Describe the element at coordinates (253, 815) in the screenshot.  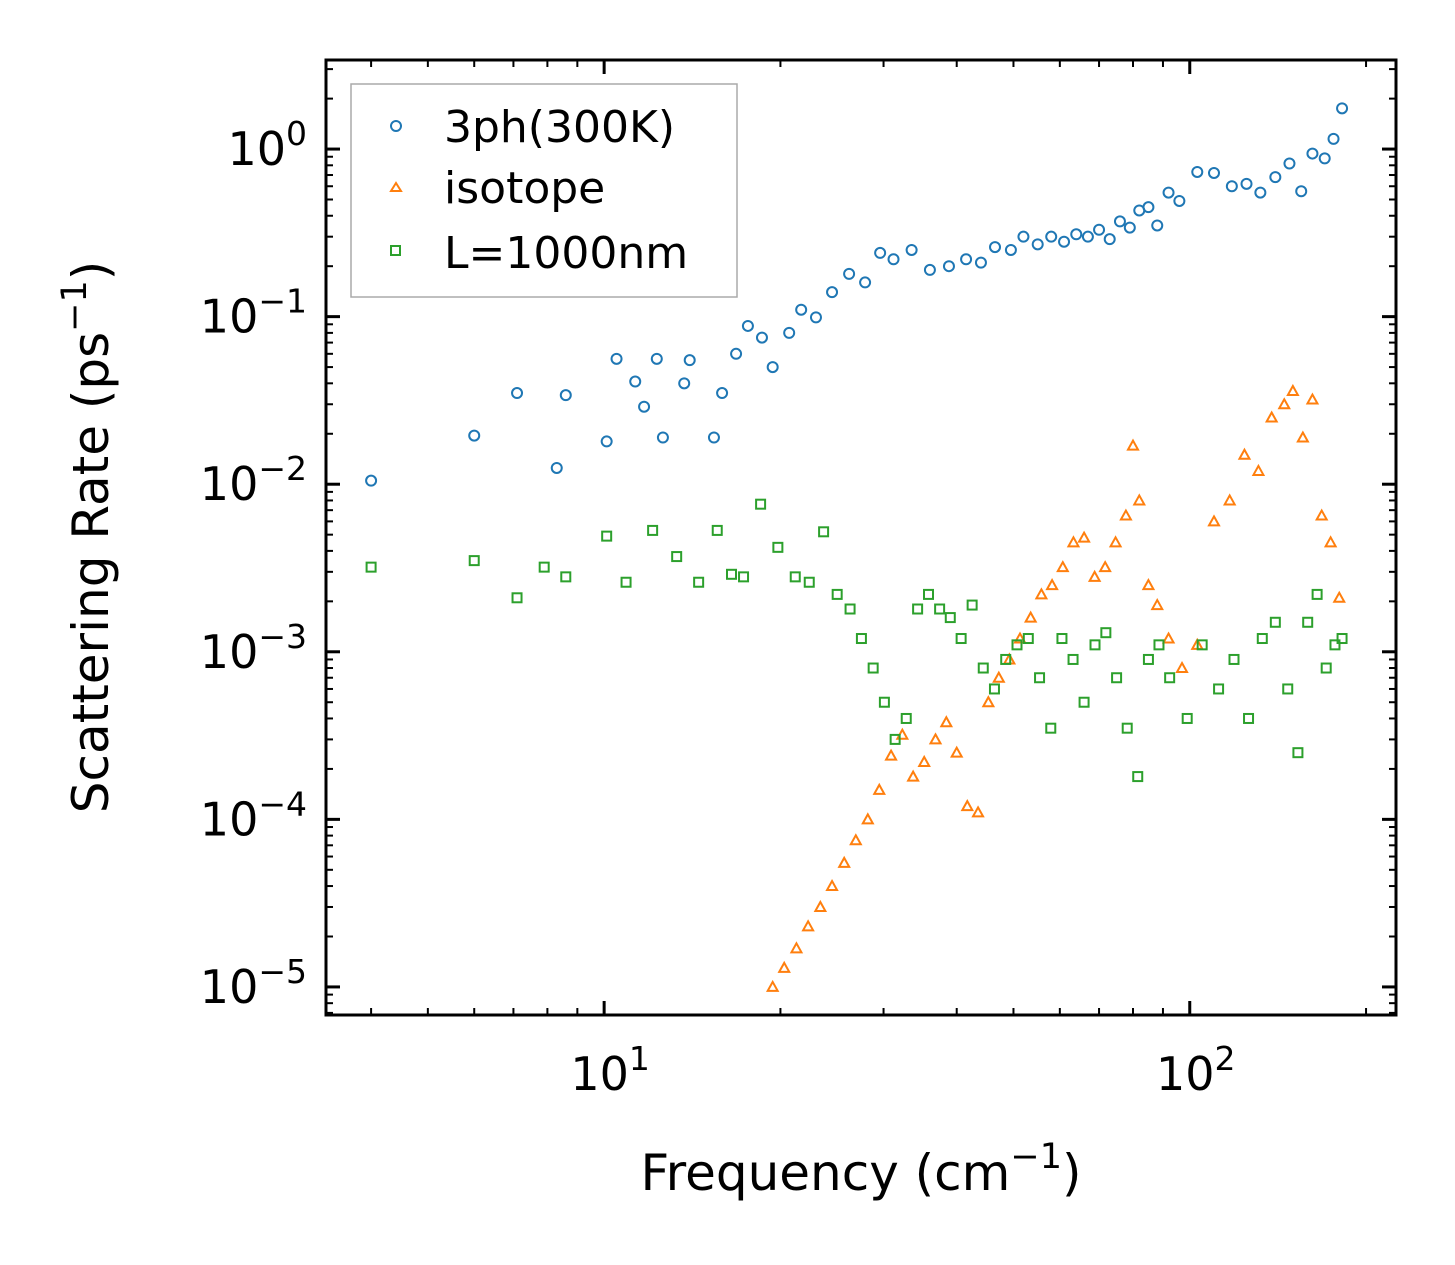
I see `y-tick-label-4: 10⁻⁴` at that location.